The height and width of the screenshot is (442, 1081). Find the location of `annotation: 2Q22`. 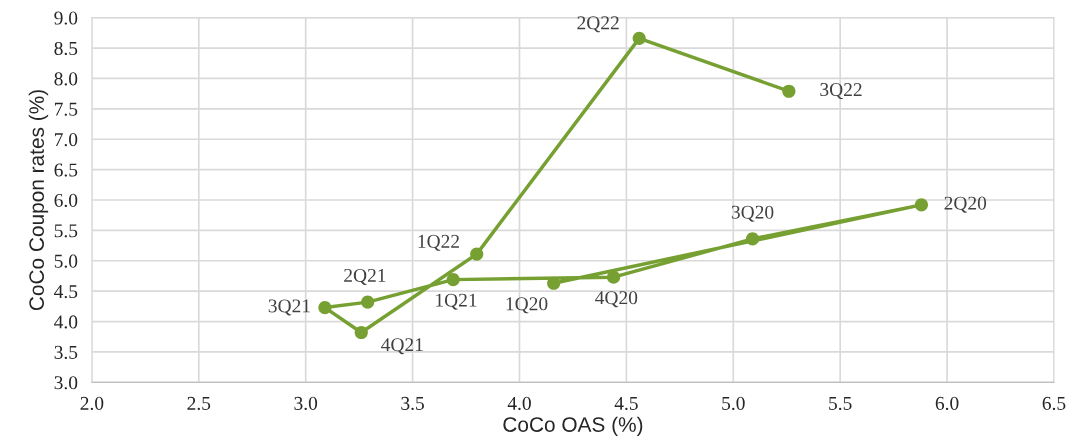

annotation: 2Q22 is located at coordinates (598, 24).